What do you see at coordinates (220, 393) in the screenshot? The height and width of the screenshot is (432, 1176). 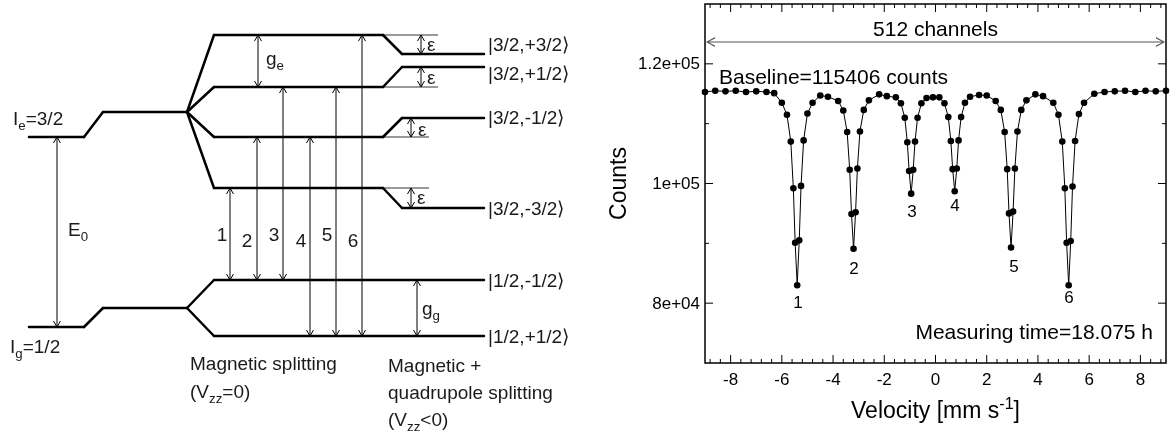 I see `text: (V$_{zz}$=0)` at bounding box center [220, 393].